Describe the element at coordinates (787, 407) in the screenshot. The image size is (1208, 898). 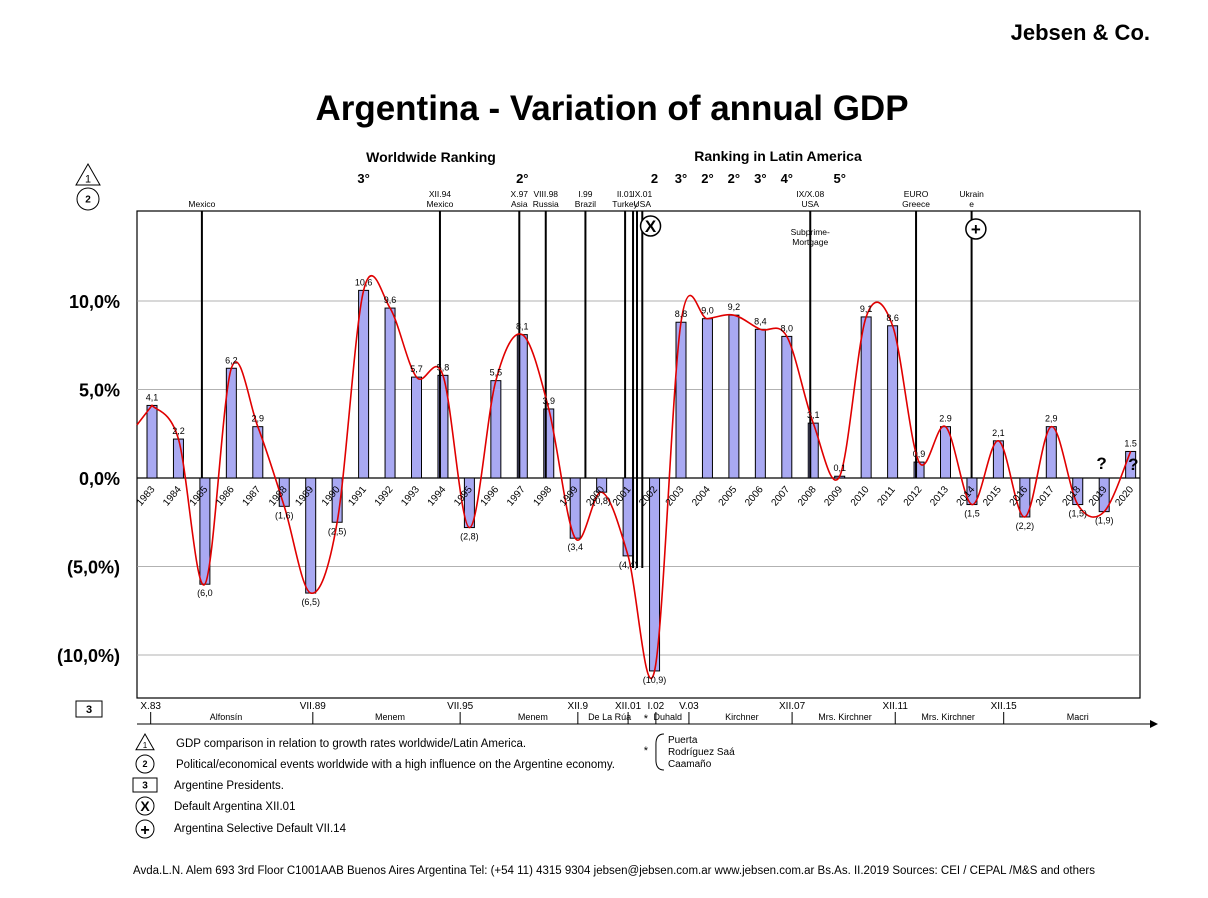
I see `bar-2007` at that location.